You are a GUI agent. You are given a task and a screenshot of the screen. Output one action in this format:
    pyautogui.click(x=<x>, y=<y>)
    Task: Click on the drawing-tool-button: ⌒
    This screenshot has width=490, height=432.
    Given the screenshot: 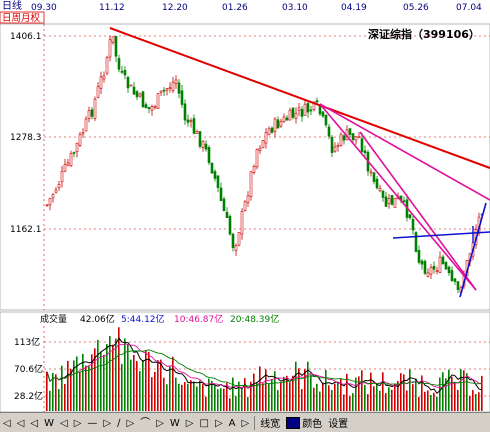 What is the action you would take?
    pyautogui.click(x=145, y=423)
    